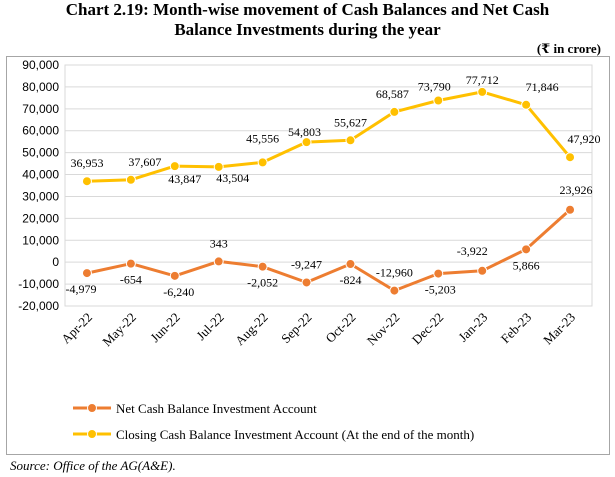 This screenshot has height=477, width=615. Describe the element at coordinates (144, 162) in the screenshot. I see `data-label: 37,607` at that location.